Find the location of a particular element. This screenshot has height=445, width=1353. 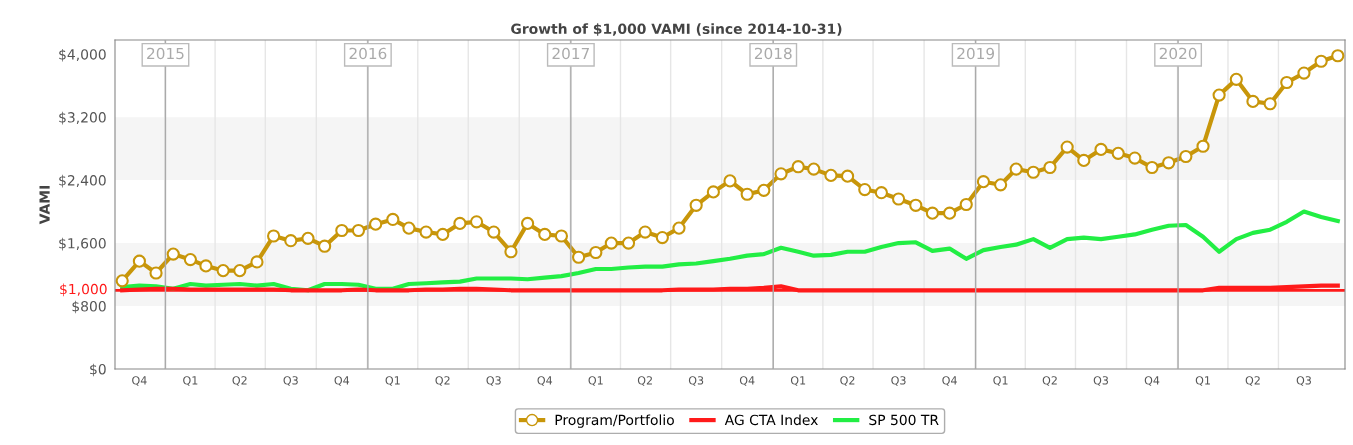

x2-tick-label: 2019 is located at coordinates (976, 53).